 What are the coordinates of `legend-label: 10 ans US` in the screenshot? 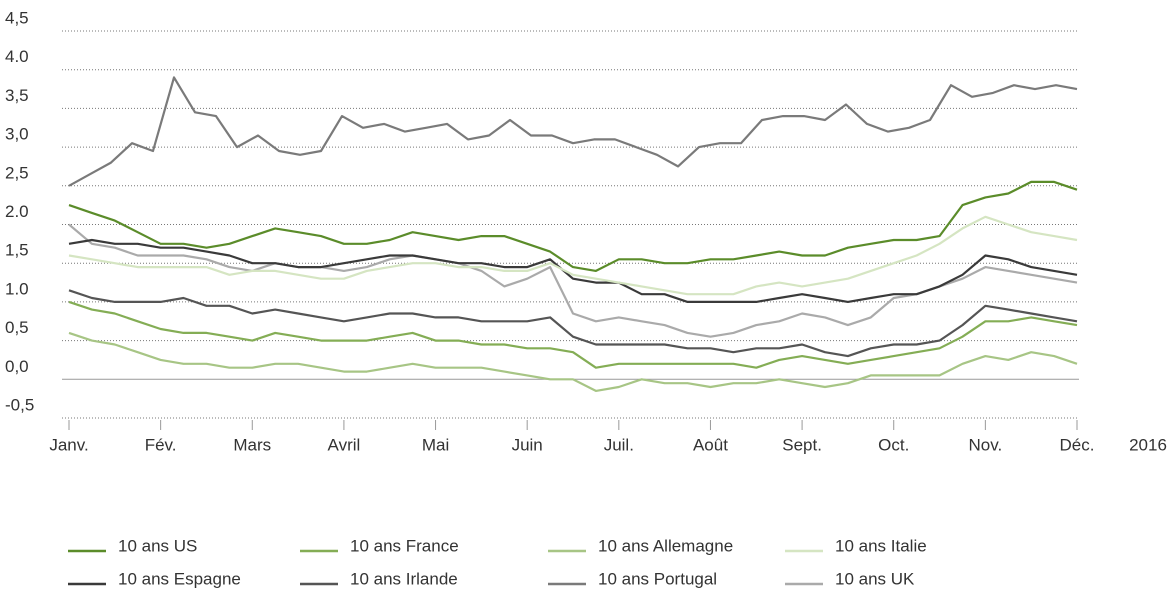 It's located at (157, 545).